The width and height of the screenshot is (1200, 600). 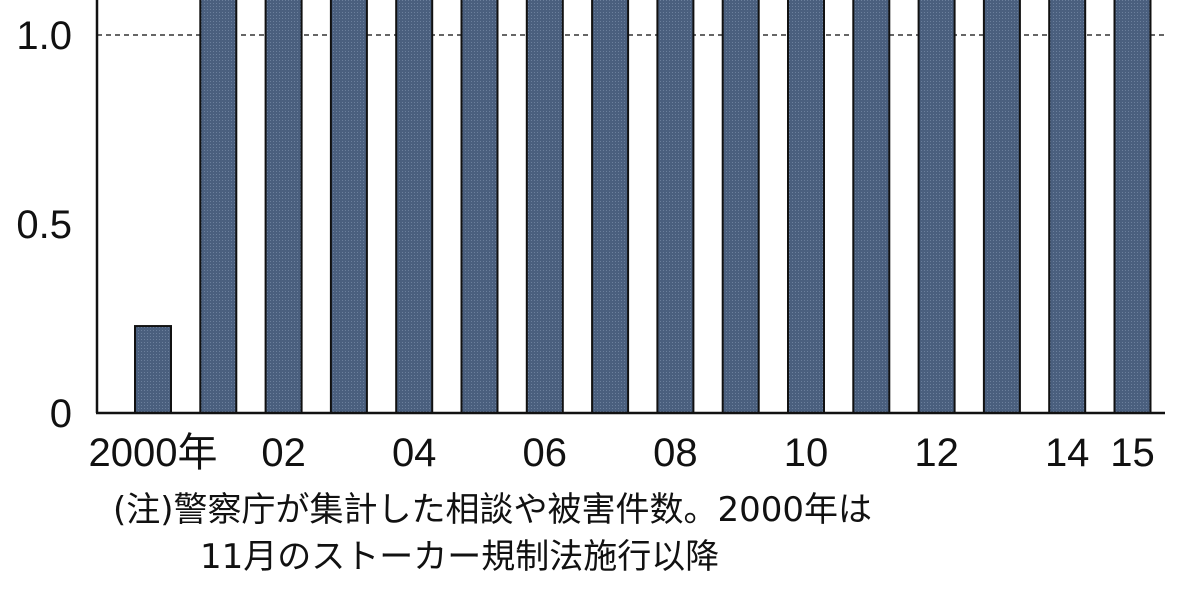 I want to click on y-tick-label: 0.5, so click(x=44, y=225).